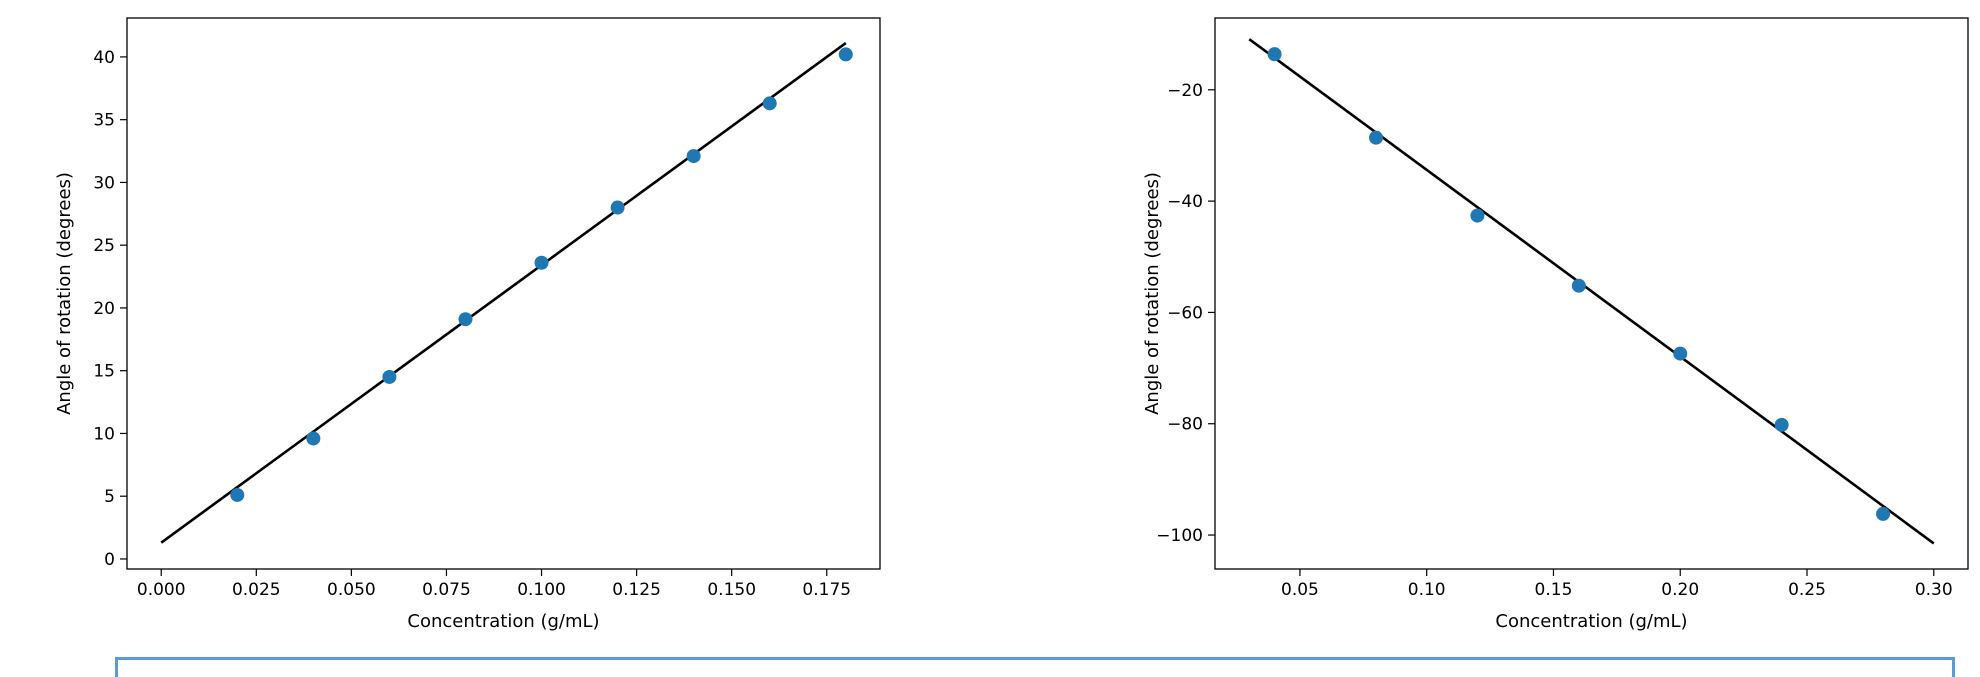 The width and height of the screenshot is (1980, 677). Describe the element at coordinates (1680, 590) in the screenshot. I see `x-tick-label: 0.20` at that location.